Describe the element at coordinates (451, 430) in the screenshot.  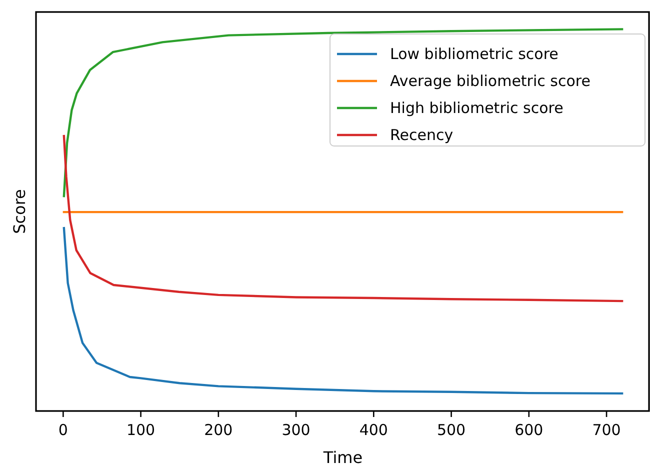
I see `x-tick-label: 500` at that location.